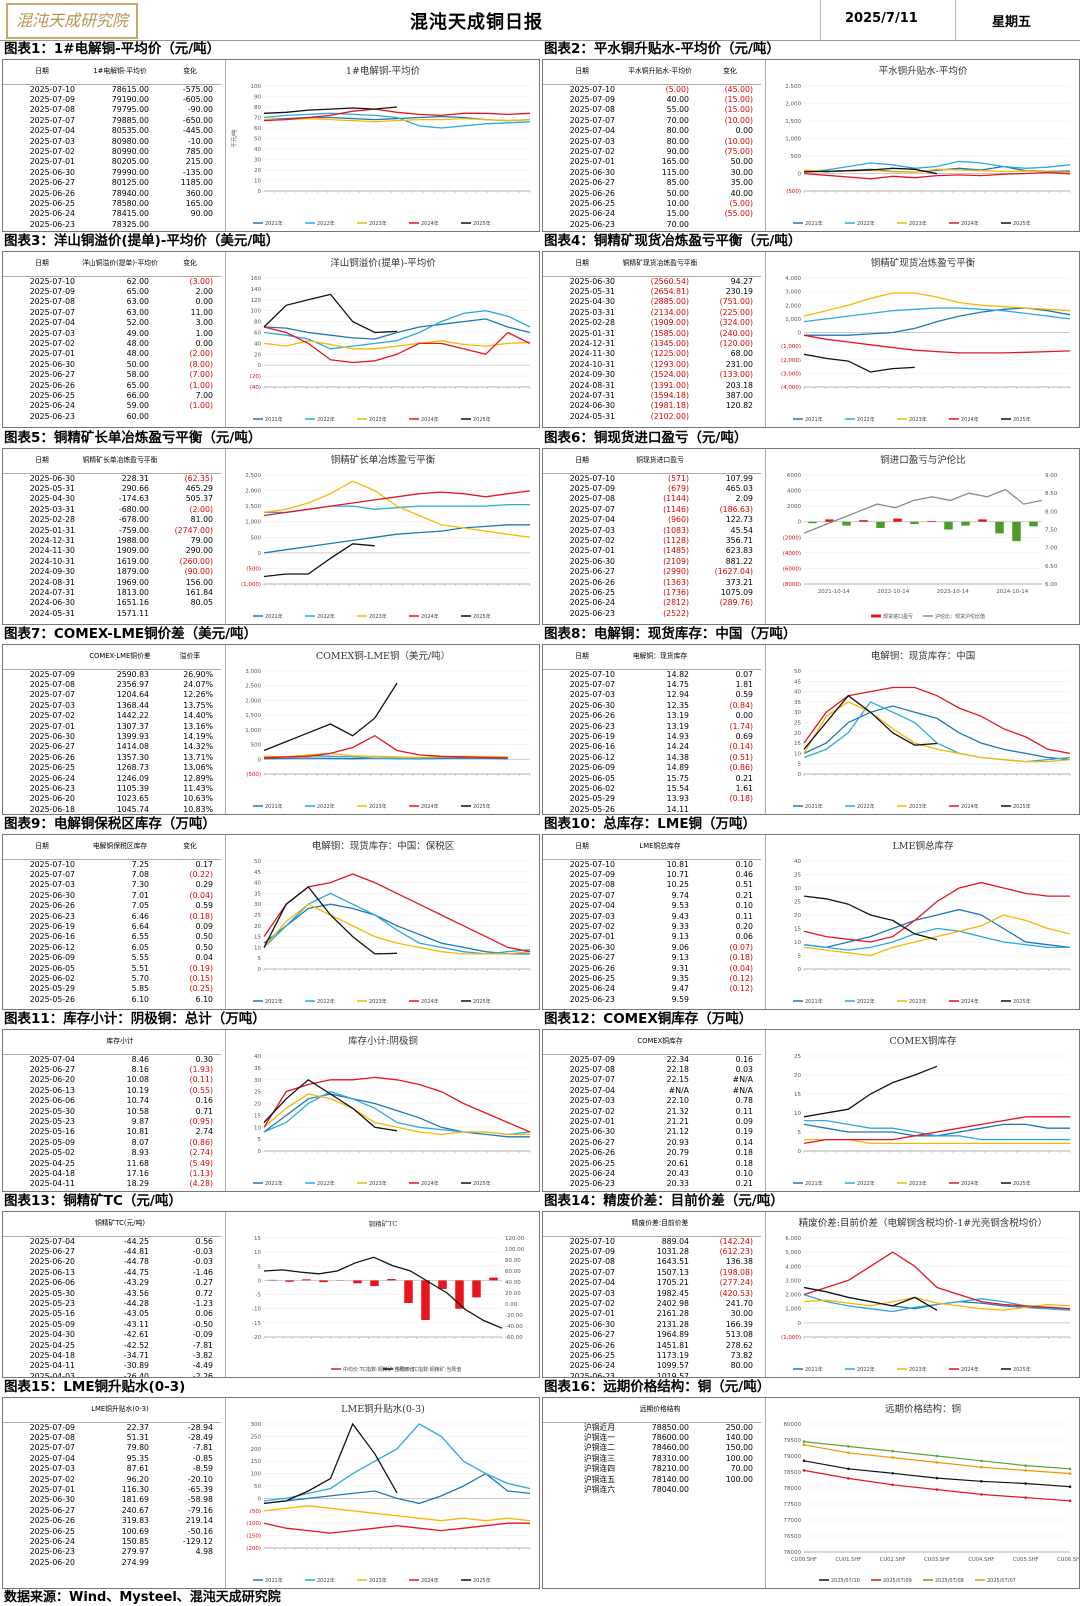 The height and width of the screenshot is (1606, 1080). I want to click on y2-tick-label: 40.00, so click(513, 1283).